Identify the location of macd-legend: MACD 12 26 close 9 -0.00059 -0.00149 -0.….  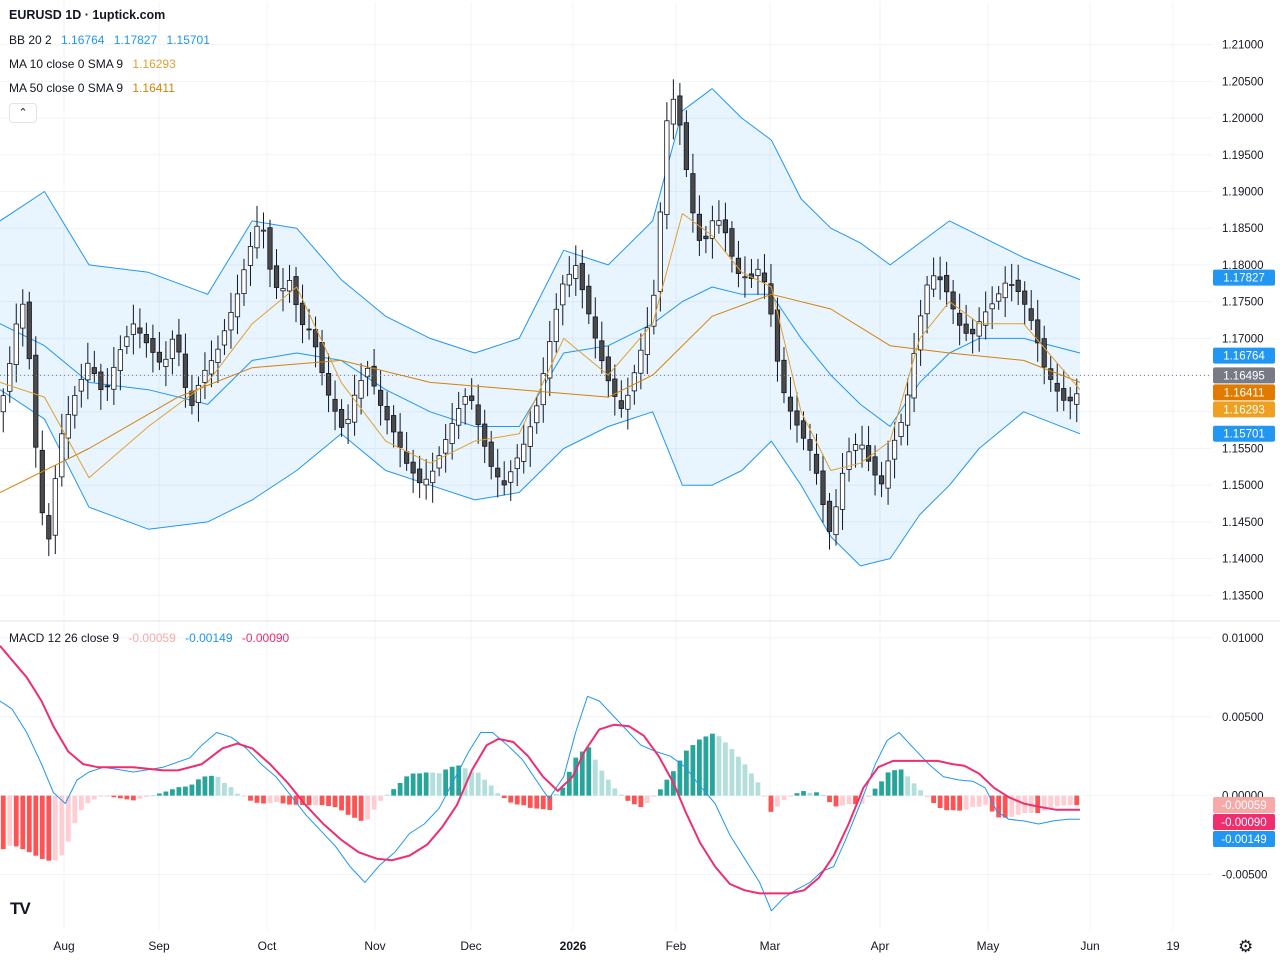
(152, 638).